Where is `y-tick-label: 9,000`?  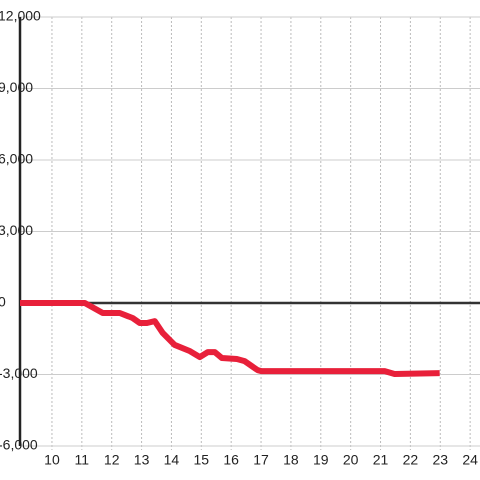
y-tick-label: 9,000 is located at coordinates (16, 87).